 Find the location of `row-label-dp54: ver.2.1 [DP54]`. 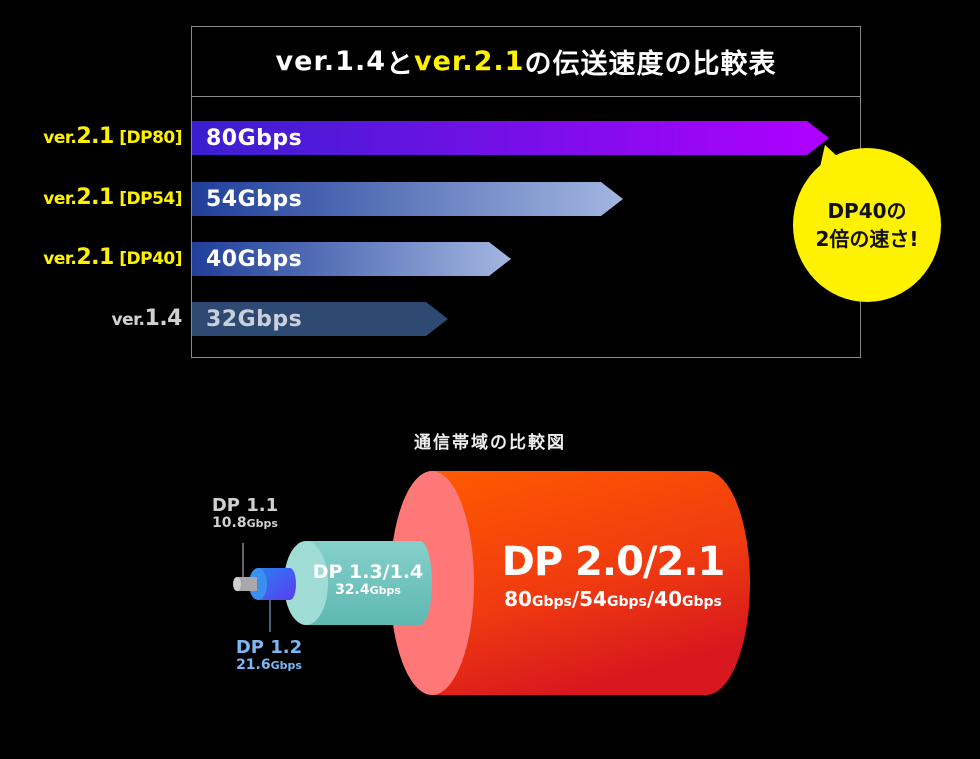

row-label-dp54: ver.2.1 [DP54] is located at coordinates (112, 197).